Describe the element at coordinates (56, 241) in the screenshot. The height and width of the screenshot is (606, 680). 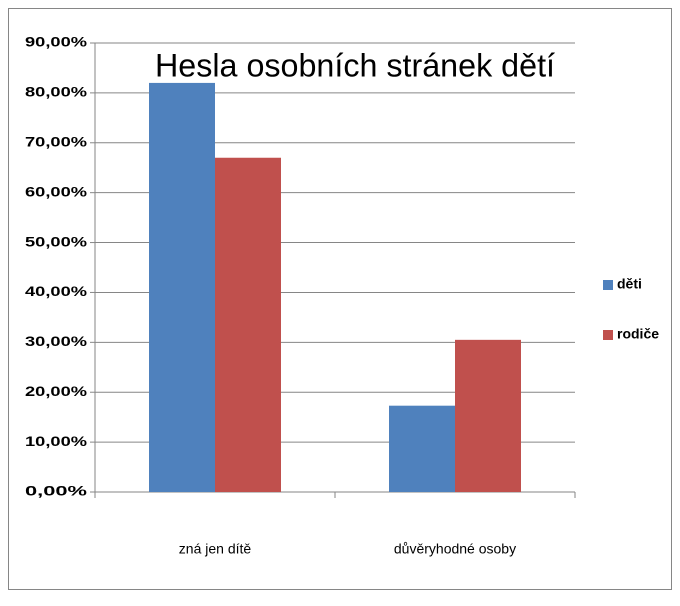
I see `y-tick-label: 50,00%` at that location.